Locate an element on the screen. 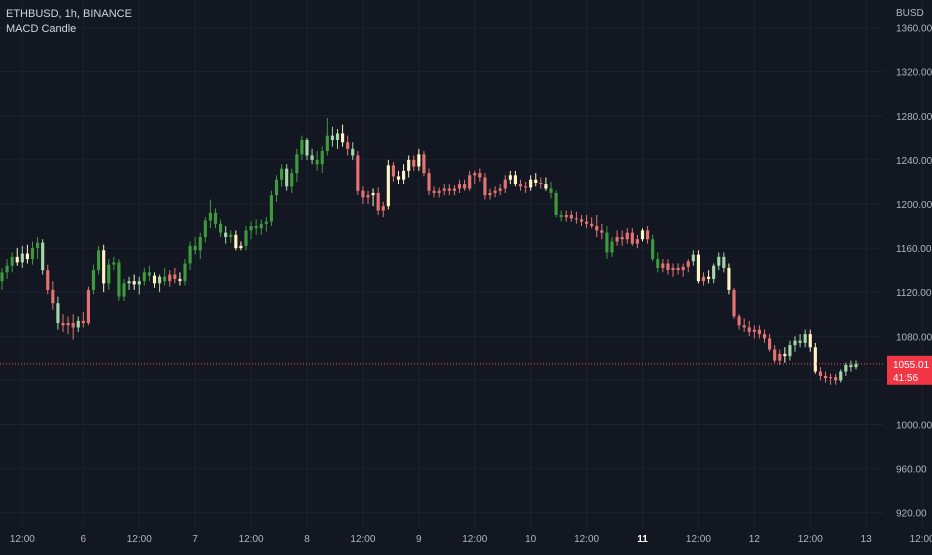  y-tick-label: 1200.00 is located at coordinates (914, 205).